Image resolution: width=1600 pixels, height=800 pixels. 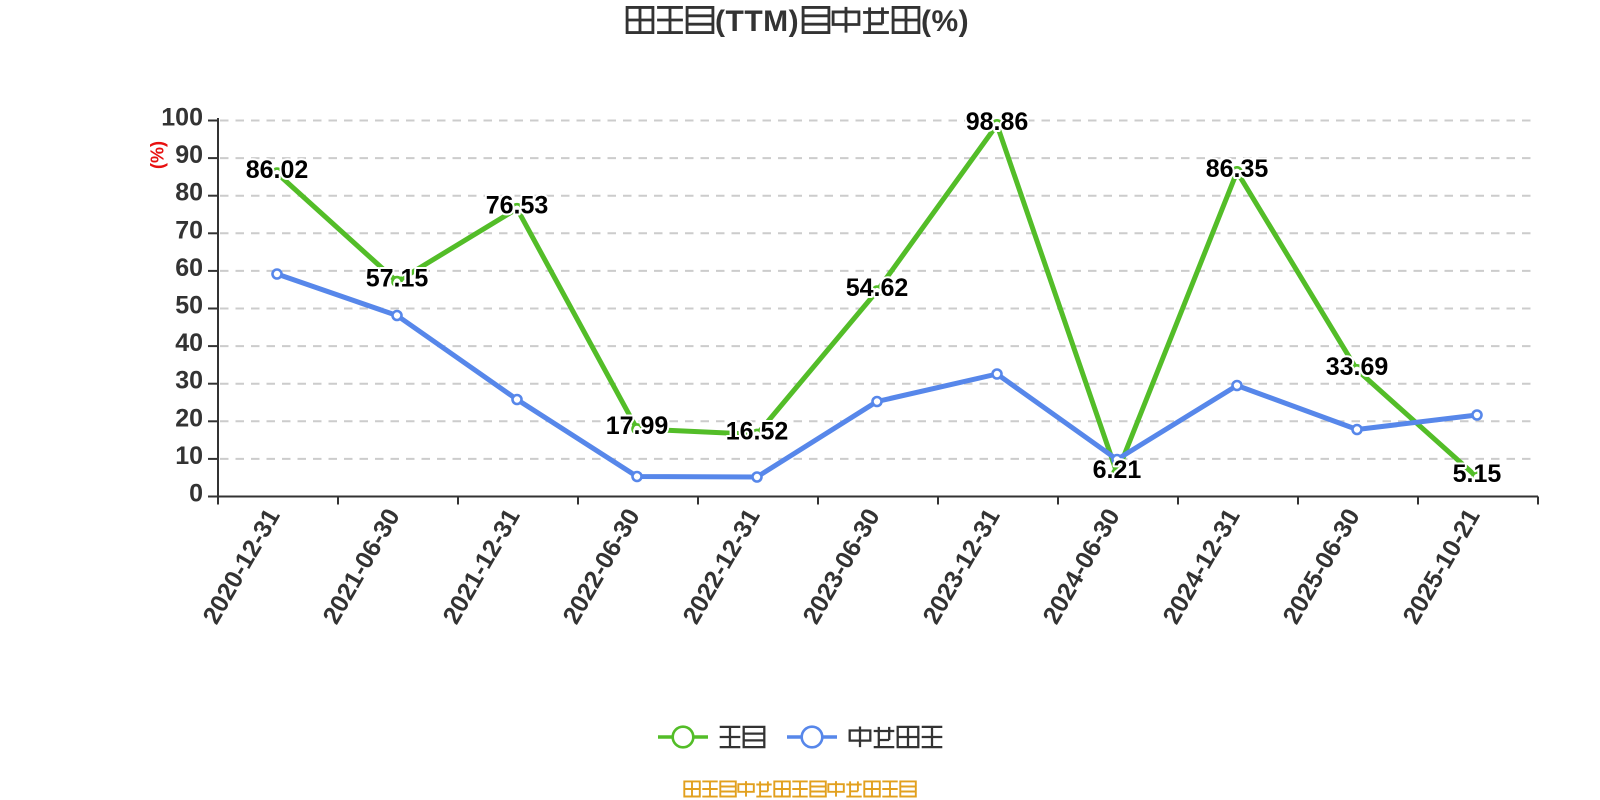 What do you see at coordinates (1117, 470) in the screenshot?
I see `svg-text: 6.21` at bounding box center [1117, 470].